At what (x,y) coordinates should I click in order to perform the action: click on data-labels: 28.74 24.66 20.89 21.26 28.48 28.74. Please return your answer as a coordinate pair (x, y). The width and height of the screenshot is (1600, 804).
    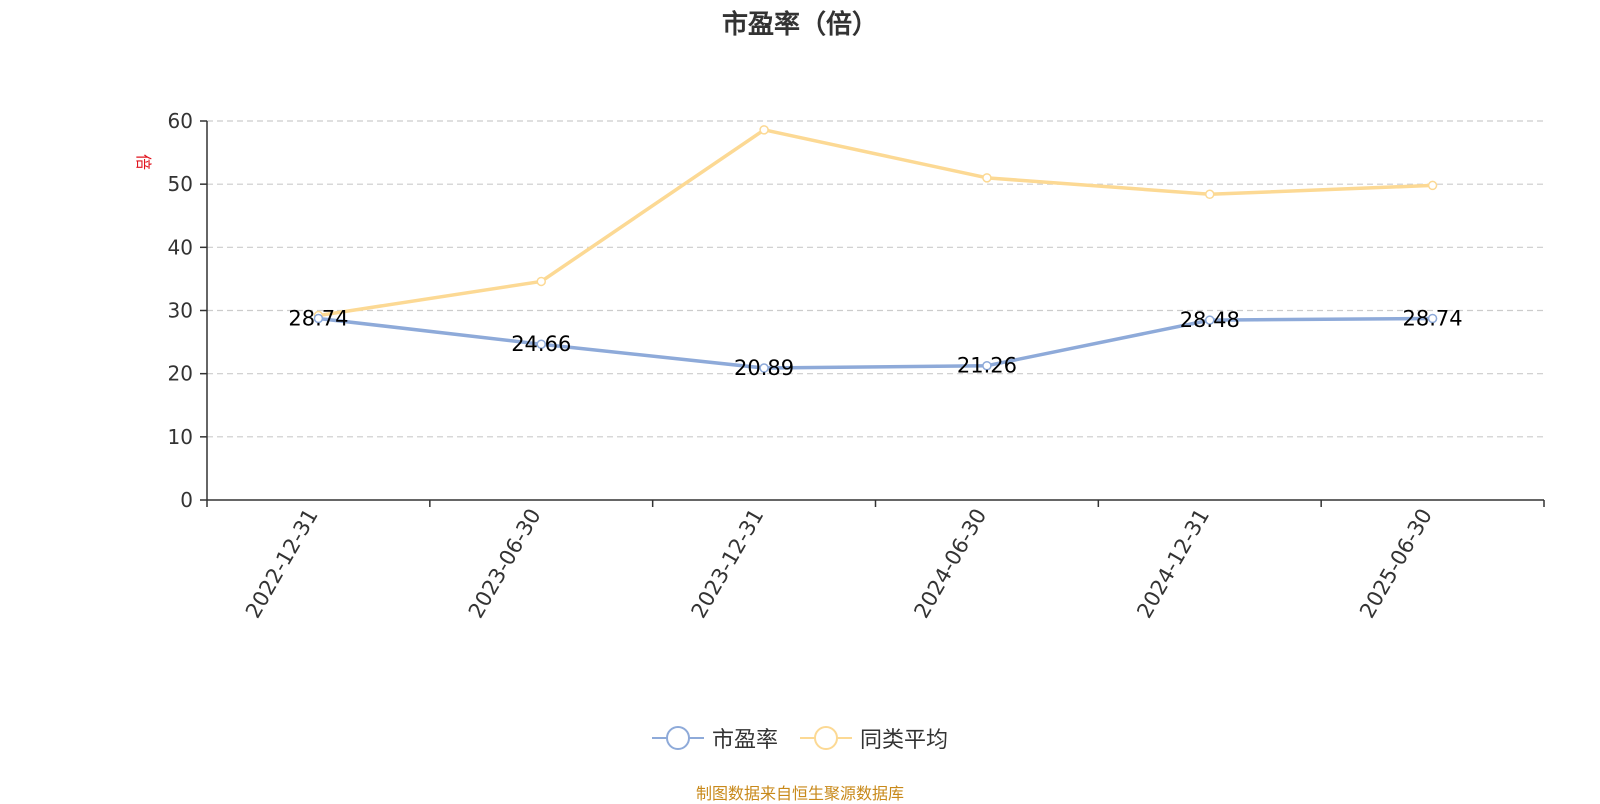
    Looking at the image, I should click on (875, 343).